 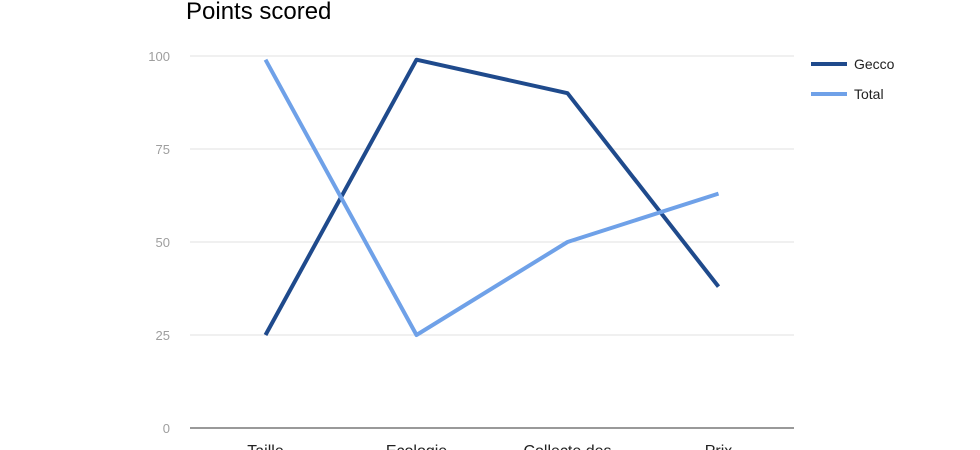 What do you see at coordinates (719, 446) in the screenshot?
I see `x-tick-label: Prix` at bounding box center [719, 446].